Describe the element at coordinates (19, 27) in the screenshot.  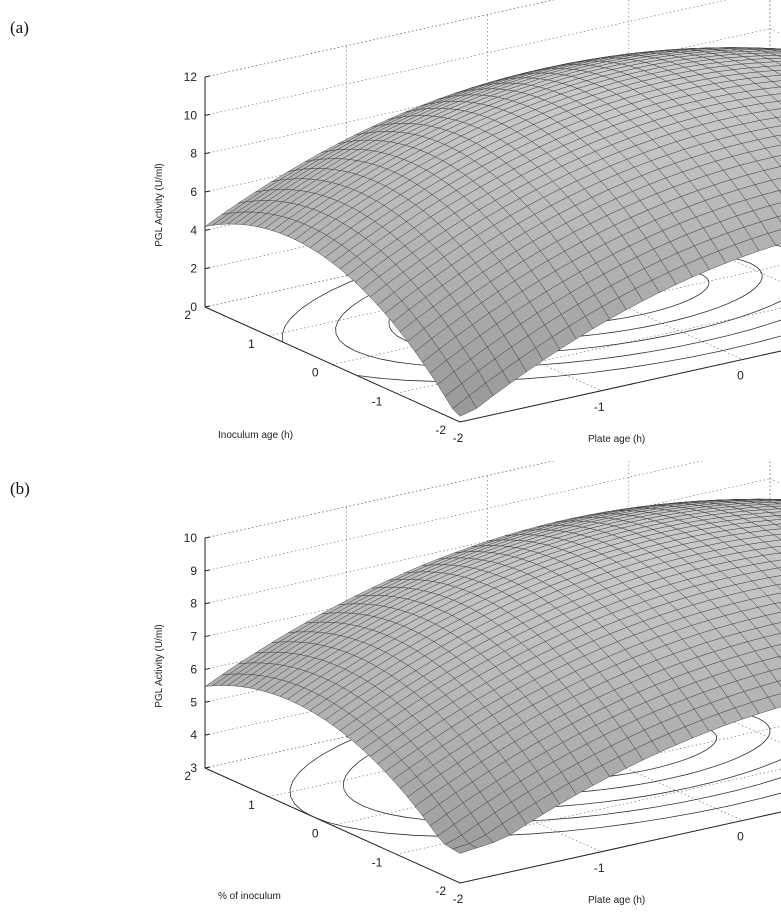
I see `panel-label-a: (a)` at that location.